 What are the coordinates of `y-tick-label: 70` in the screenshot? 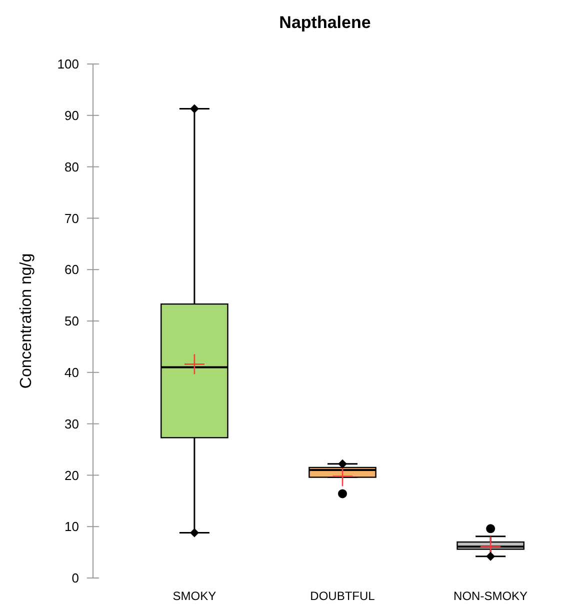 It's located at (71, 218).